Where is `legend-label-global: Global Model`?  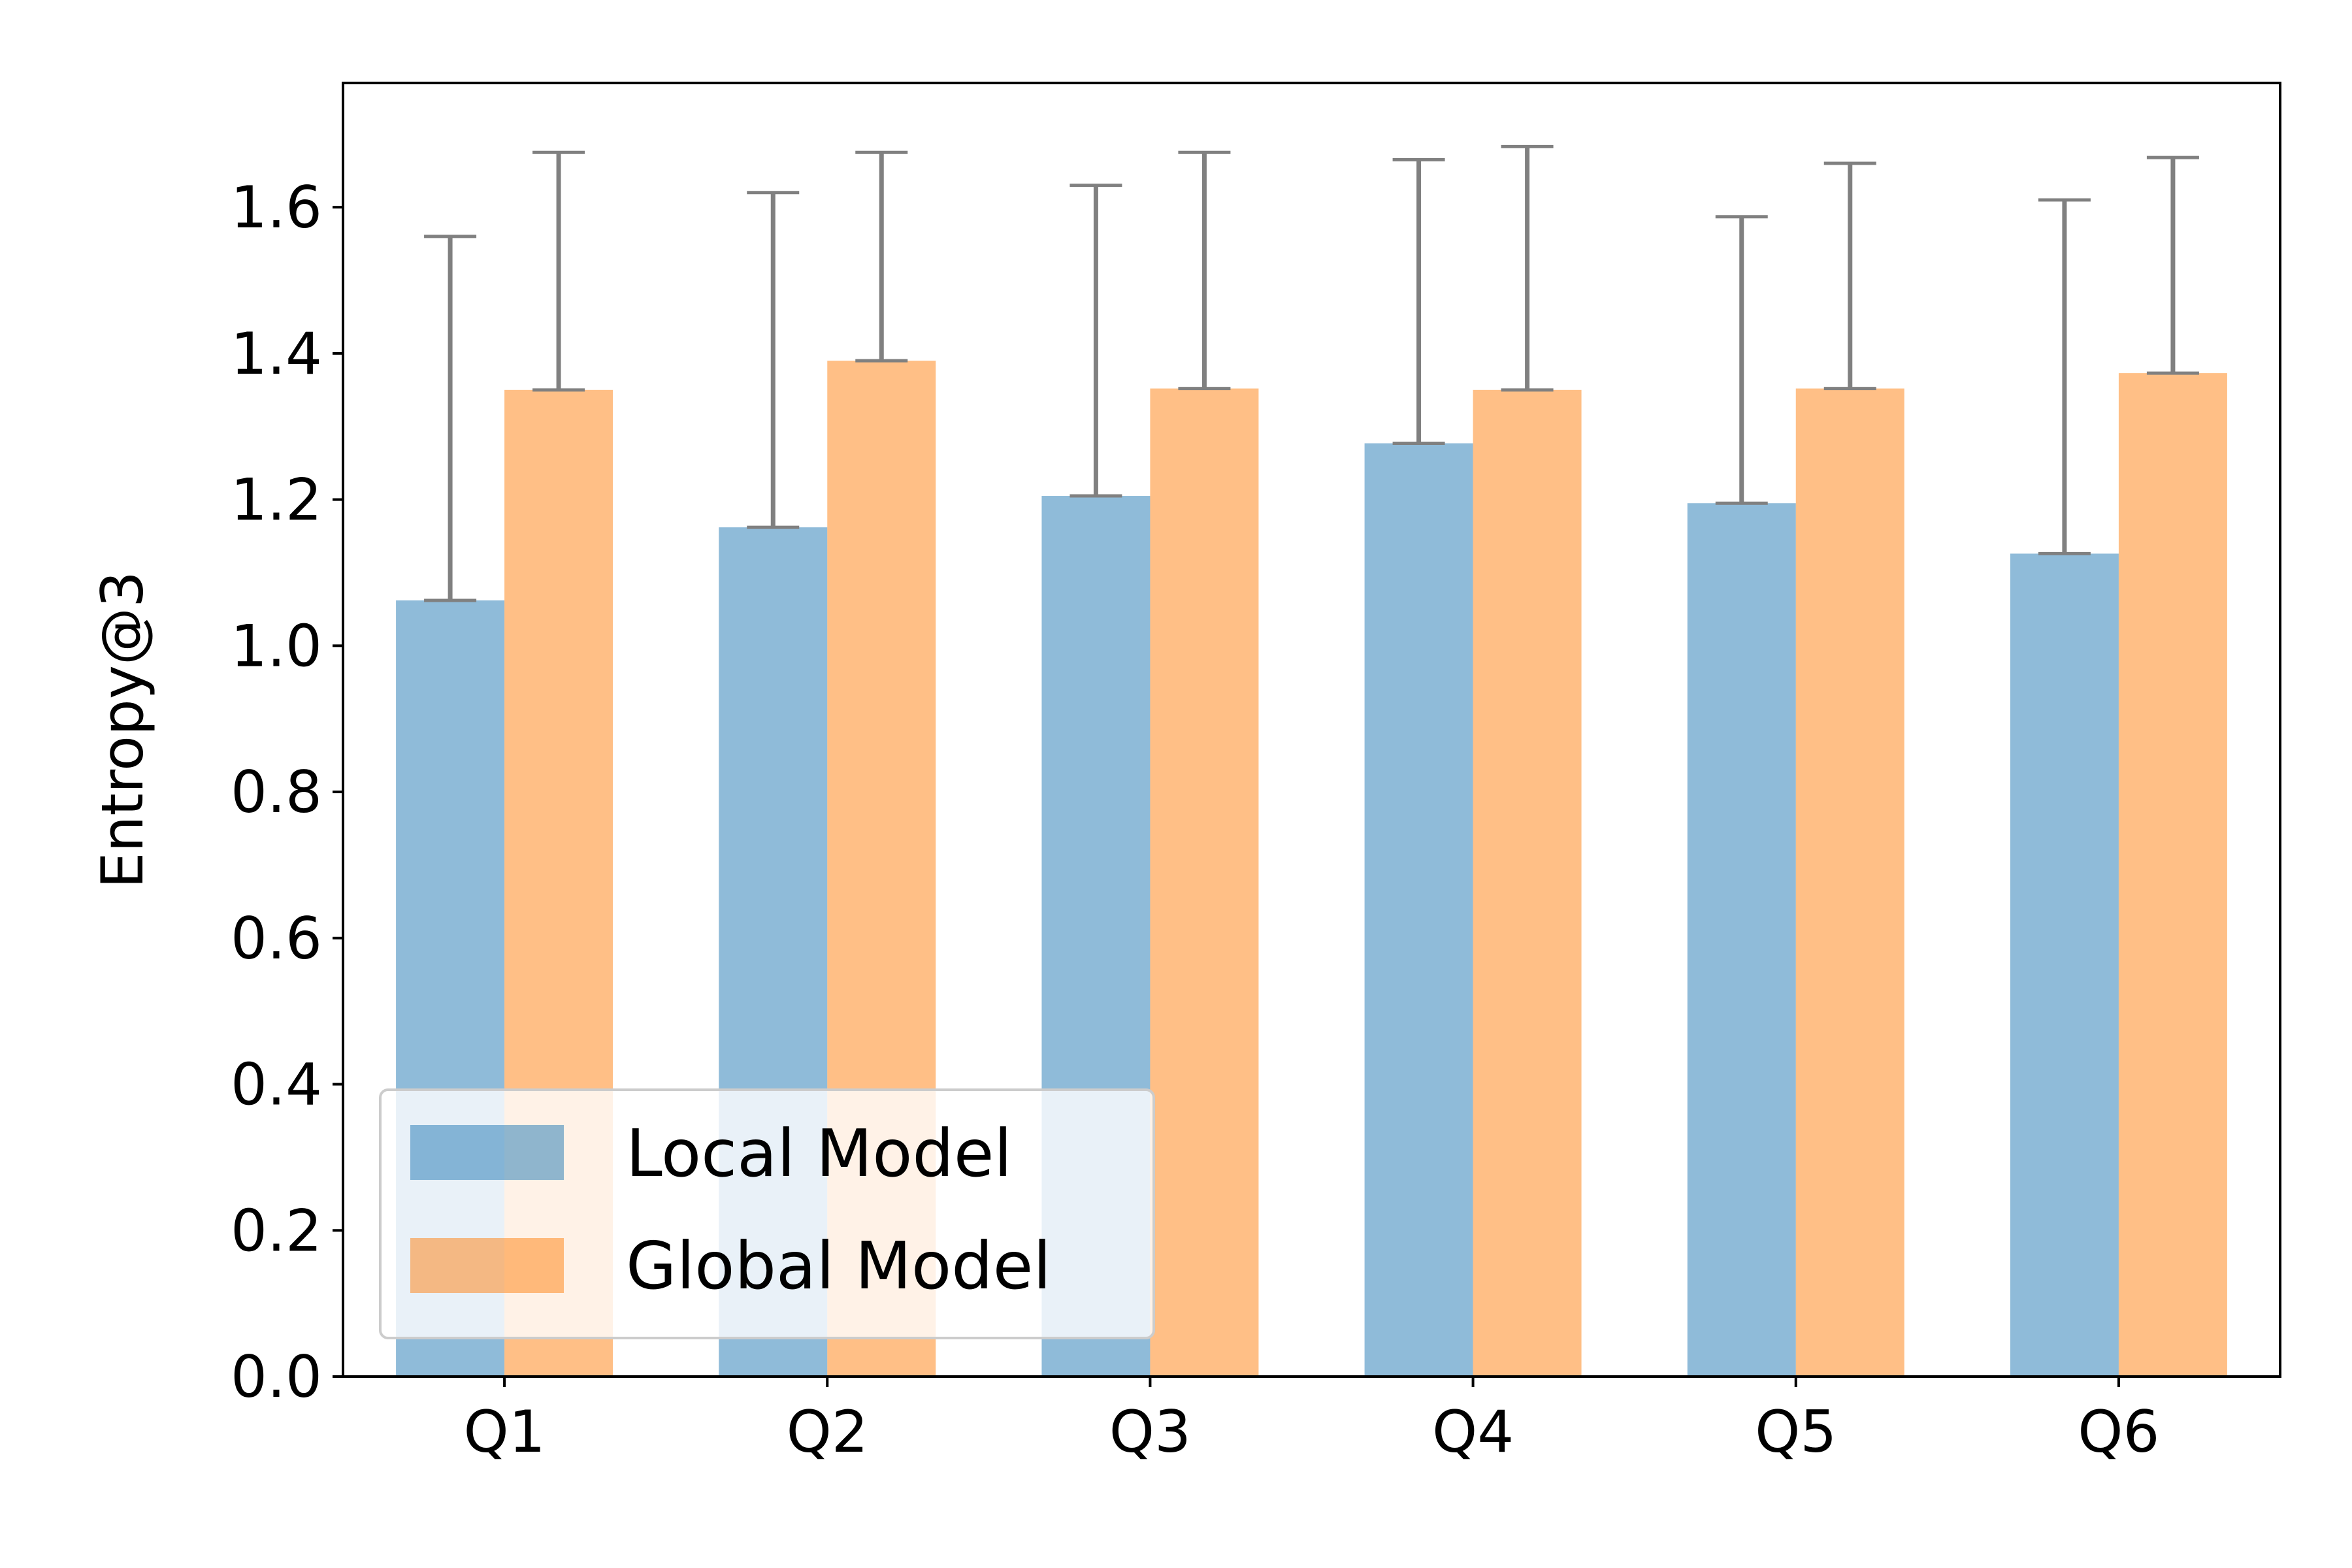
legend-label-global: Global Model is located at coordinates (838, 1266).